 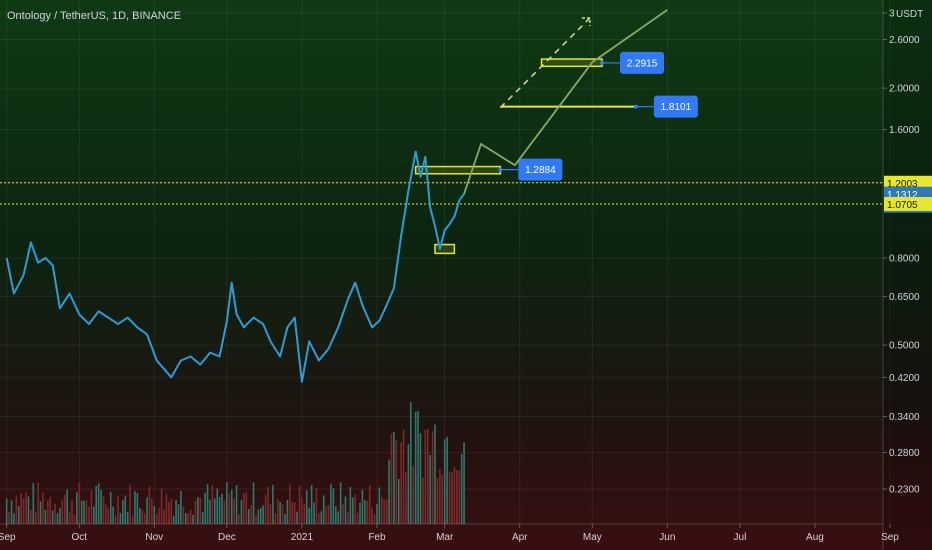 What do you see at coordinates (904, 417) in the screenshot?
I see `y-tick-label: 0.3400` at bounding box center [904, 417].